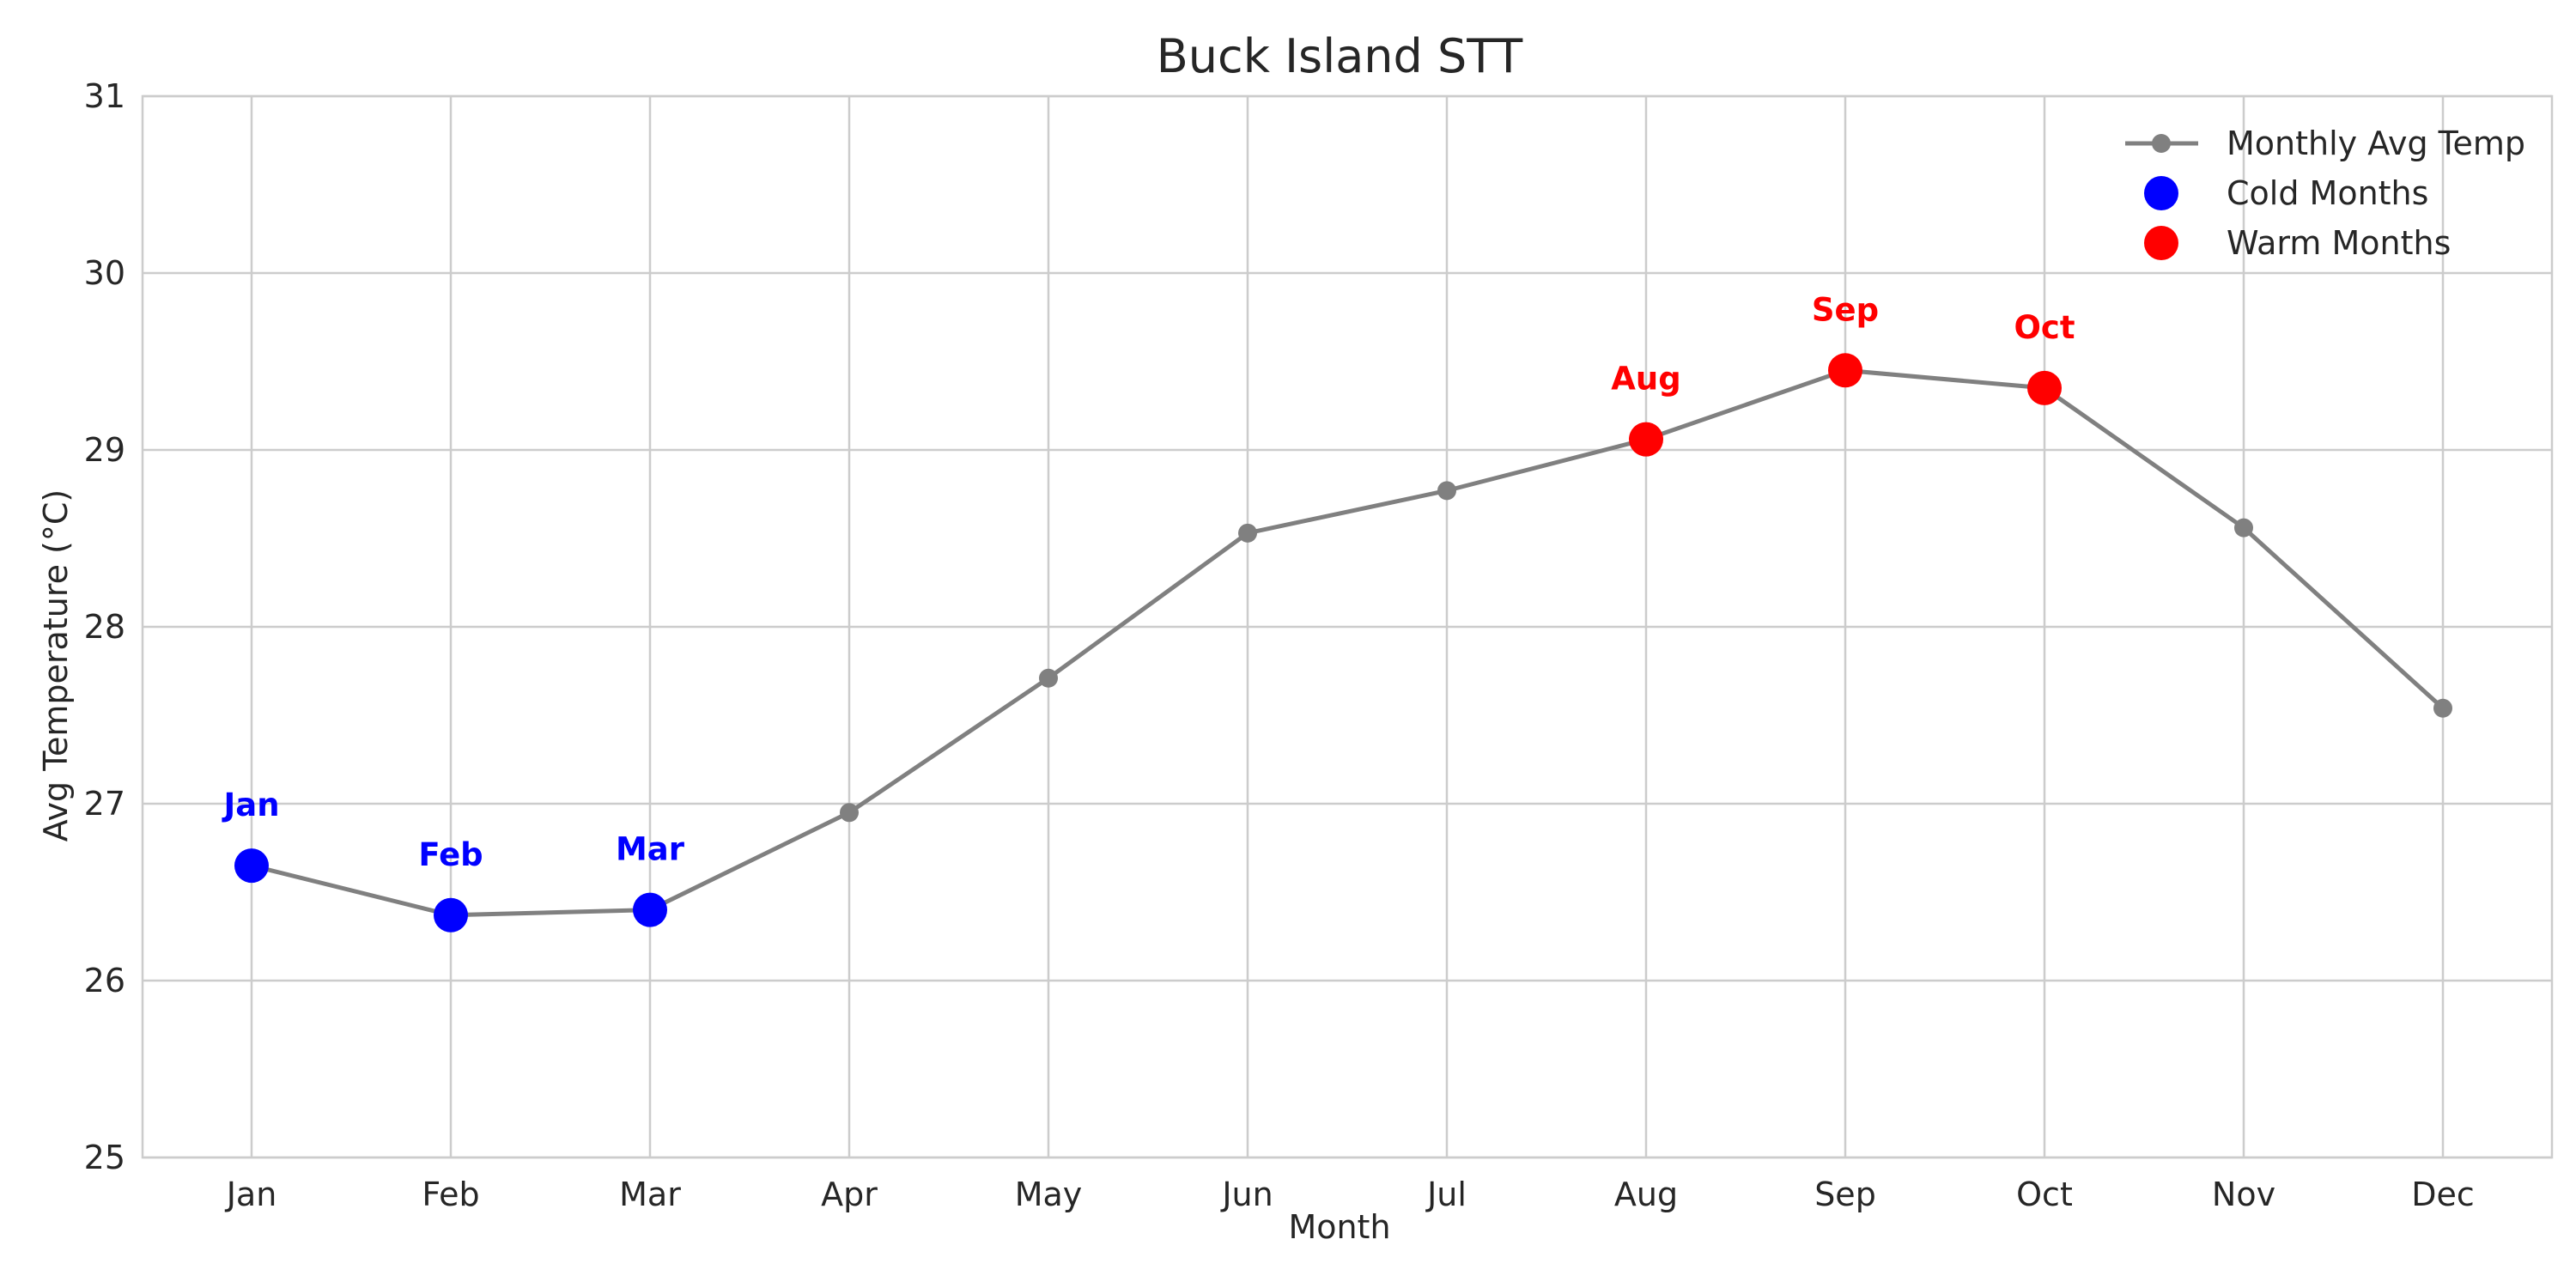 Image resolution: width=2576 pixels, height=1288 pixels. Describe the element at coordinates (2045, 1195) in the screenshot. I see `x-tick-label: Oct` at that location.